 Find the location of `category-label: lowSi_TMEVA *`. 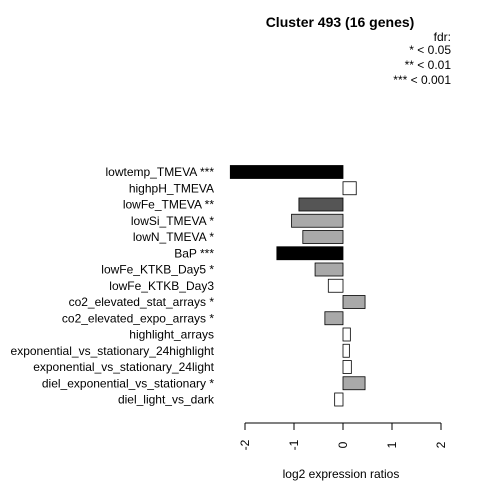

category-label: lowSi_TMEVA * is located at coordinates (172, 221).